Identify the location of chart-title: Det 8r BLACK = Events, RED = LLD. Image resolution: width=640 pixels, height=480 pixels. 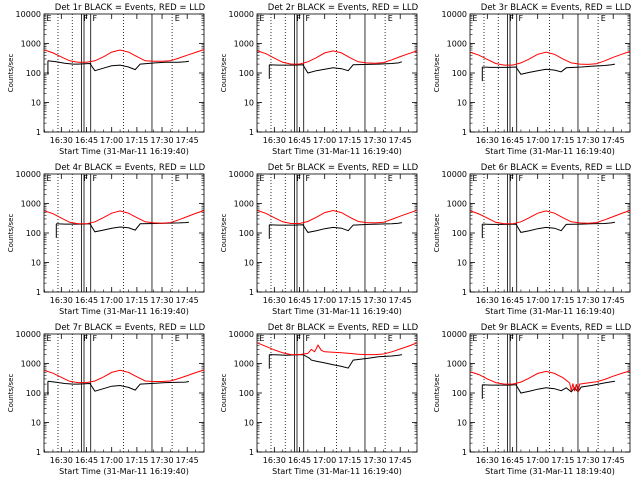
(343, 328).